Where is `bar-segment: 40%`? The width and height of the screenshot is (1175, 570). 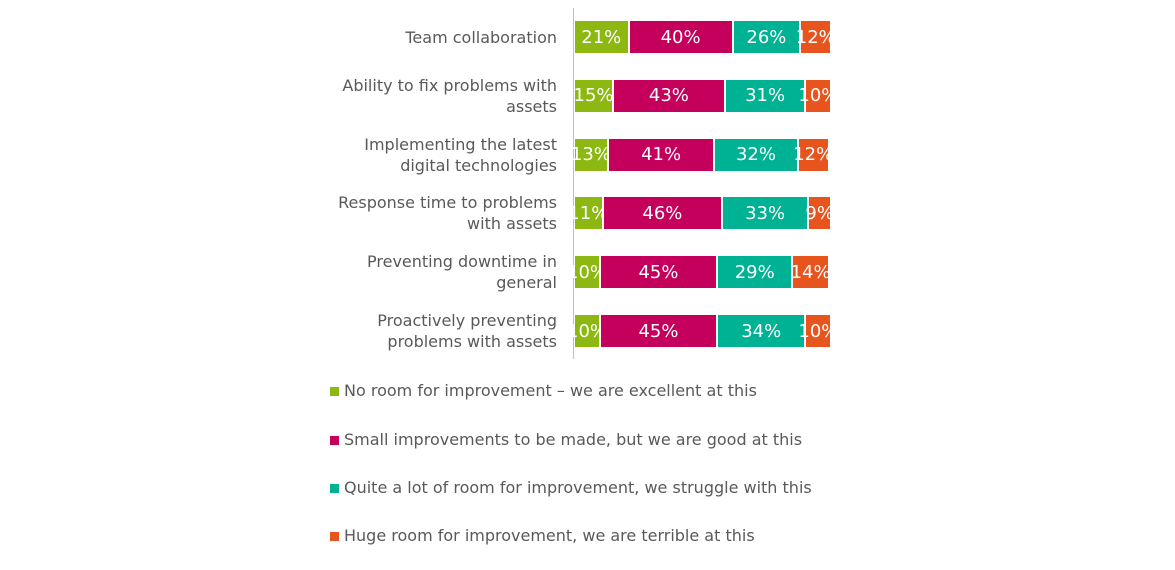
bar-segment: 40% is located at coordinates (681, 37).